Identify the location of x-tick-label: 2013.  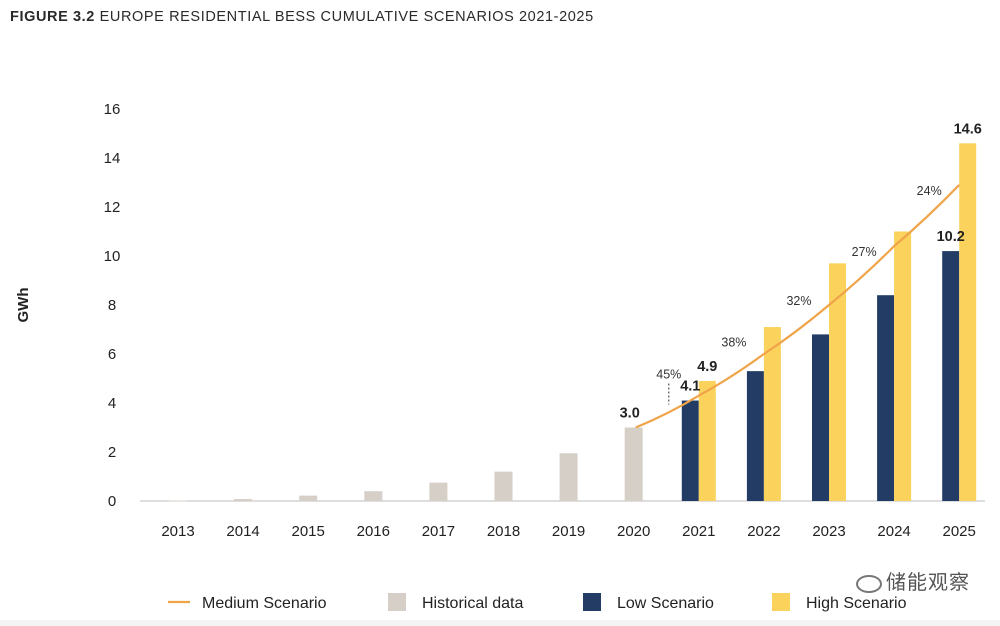
(177, 531).